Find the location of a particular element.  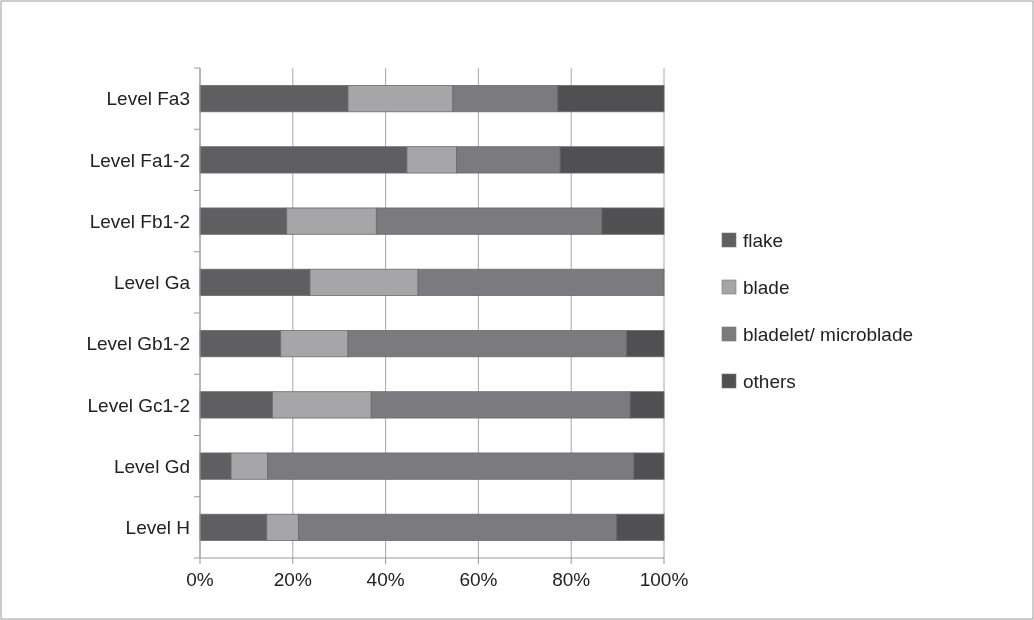

y-tick-label: Level Fb1-2 is located at coordinates (139, 221).